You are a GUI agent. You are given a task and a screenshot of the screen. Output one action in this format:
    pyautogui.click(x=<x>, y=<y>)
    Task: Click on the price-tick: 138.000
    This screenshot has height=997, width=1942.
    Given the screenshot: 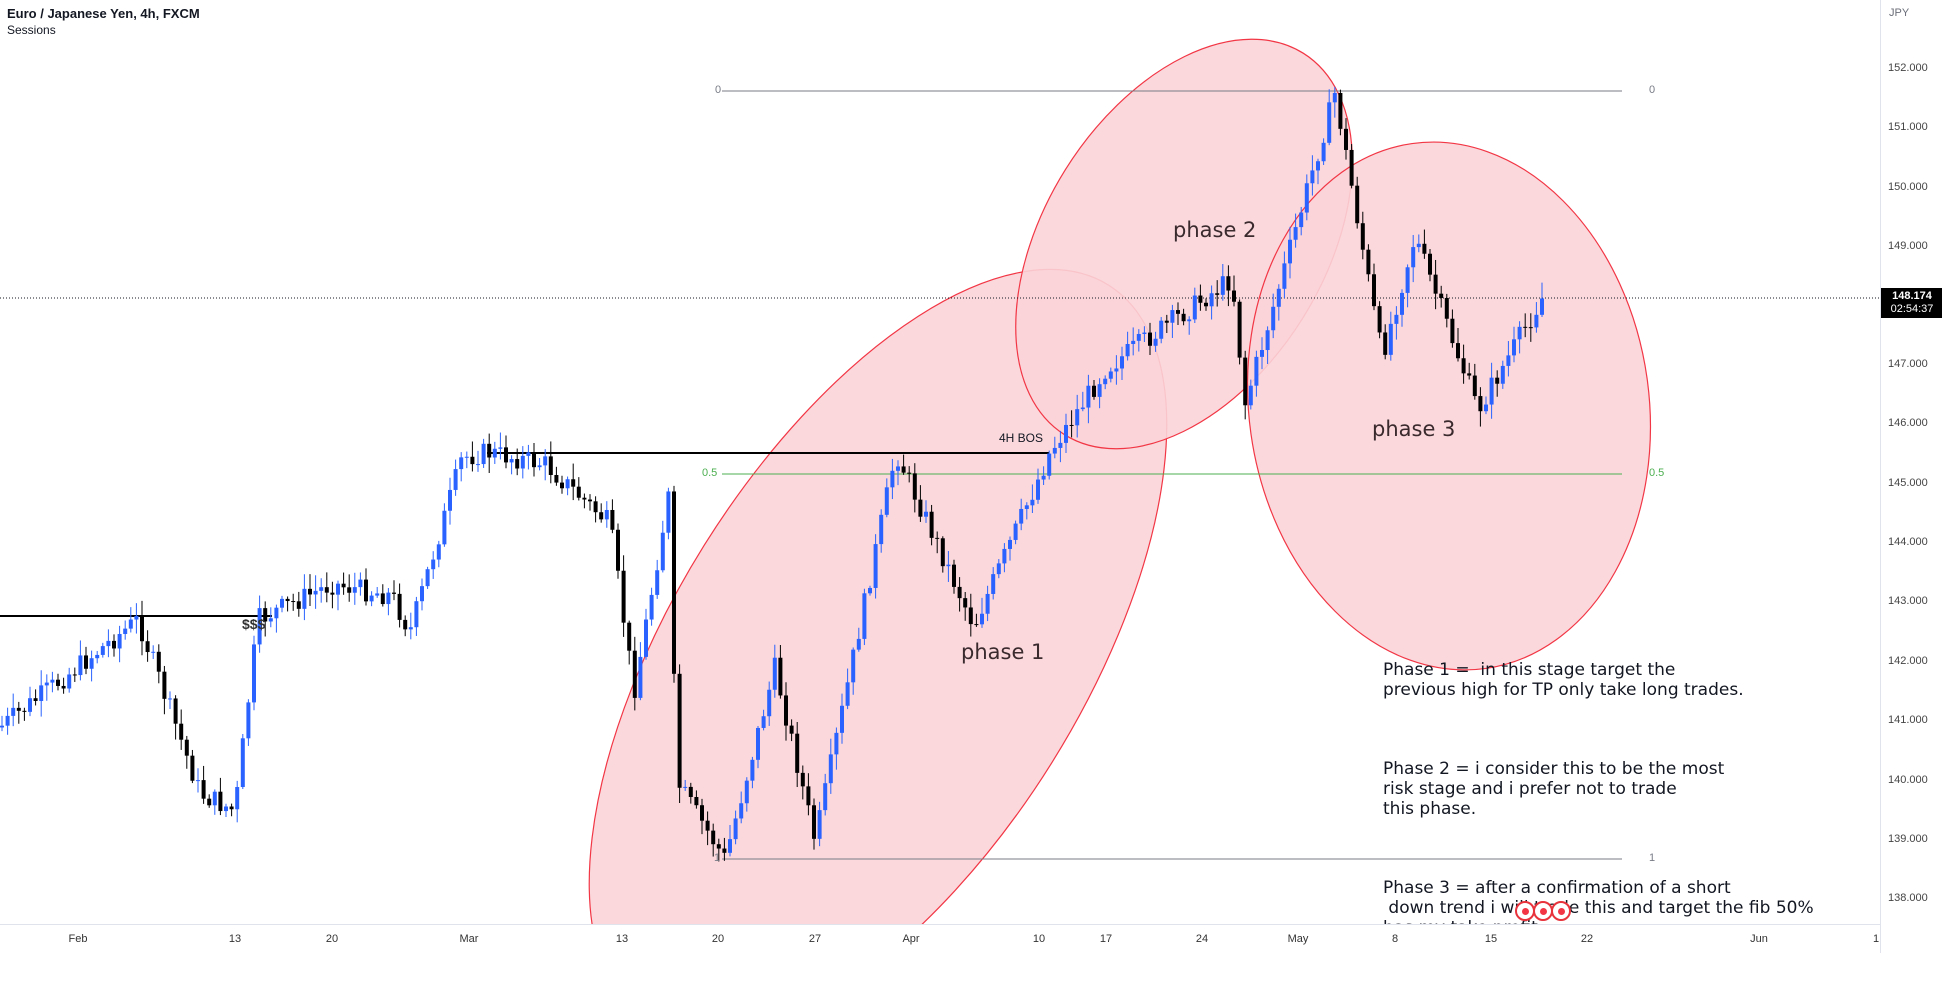 What is the action you would take?
    pyautogui.click(x=1908, y=898)
    